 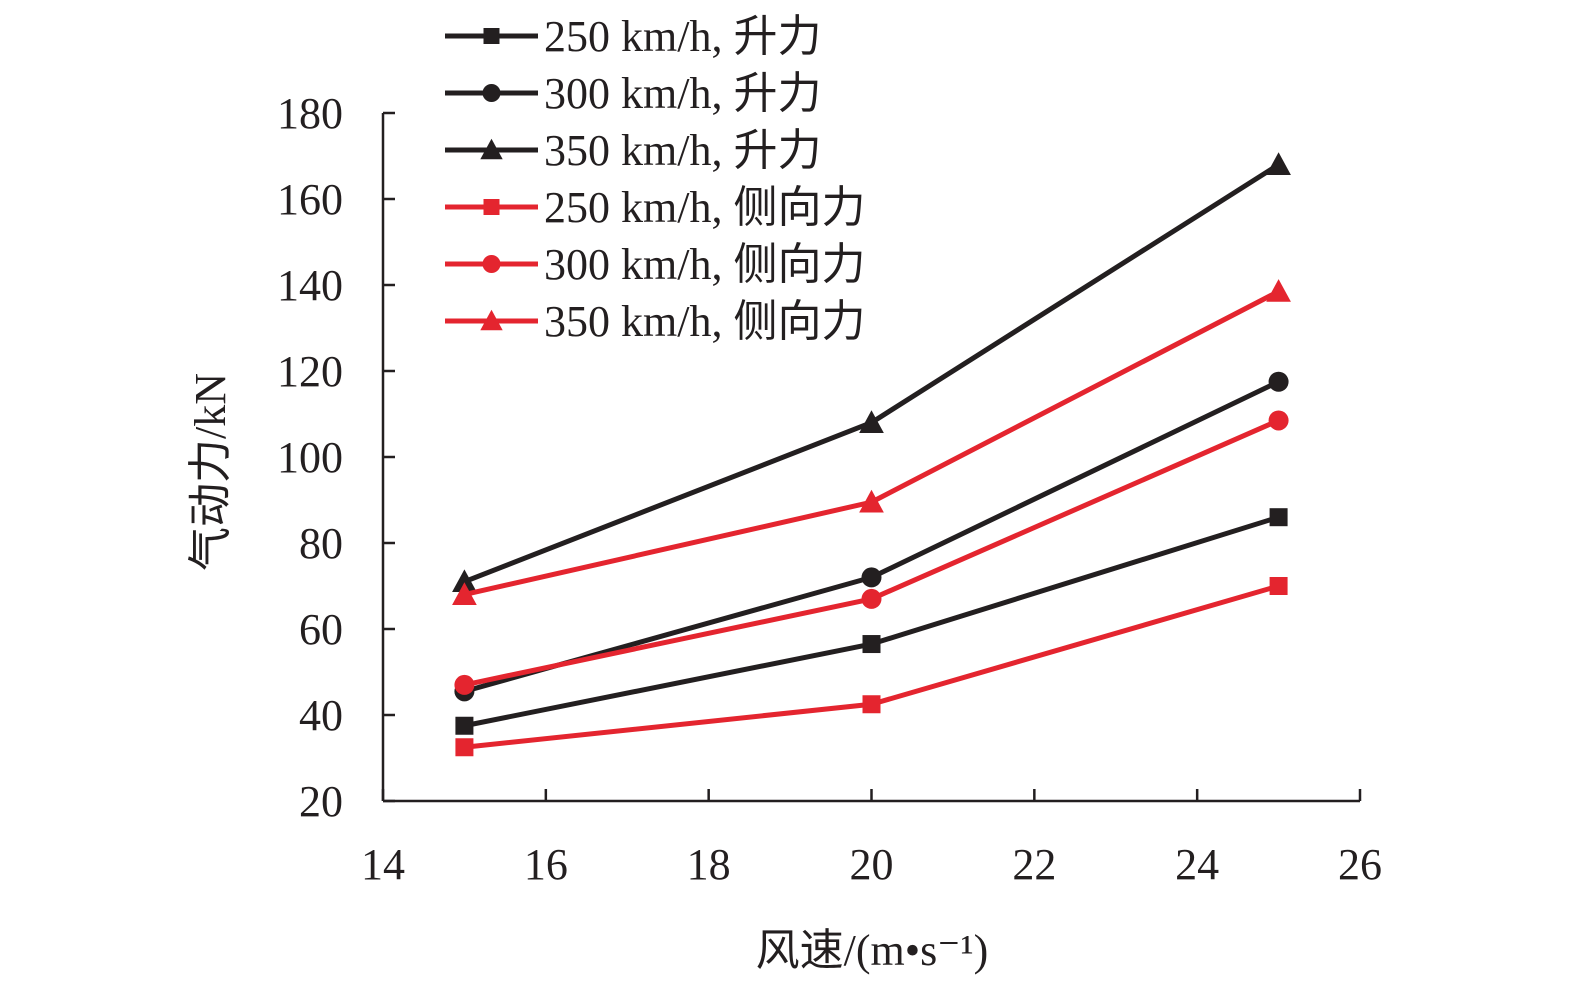 I want to click on y-axis-title: 气动力/kN, so click(x=210, y=472).